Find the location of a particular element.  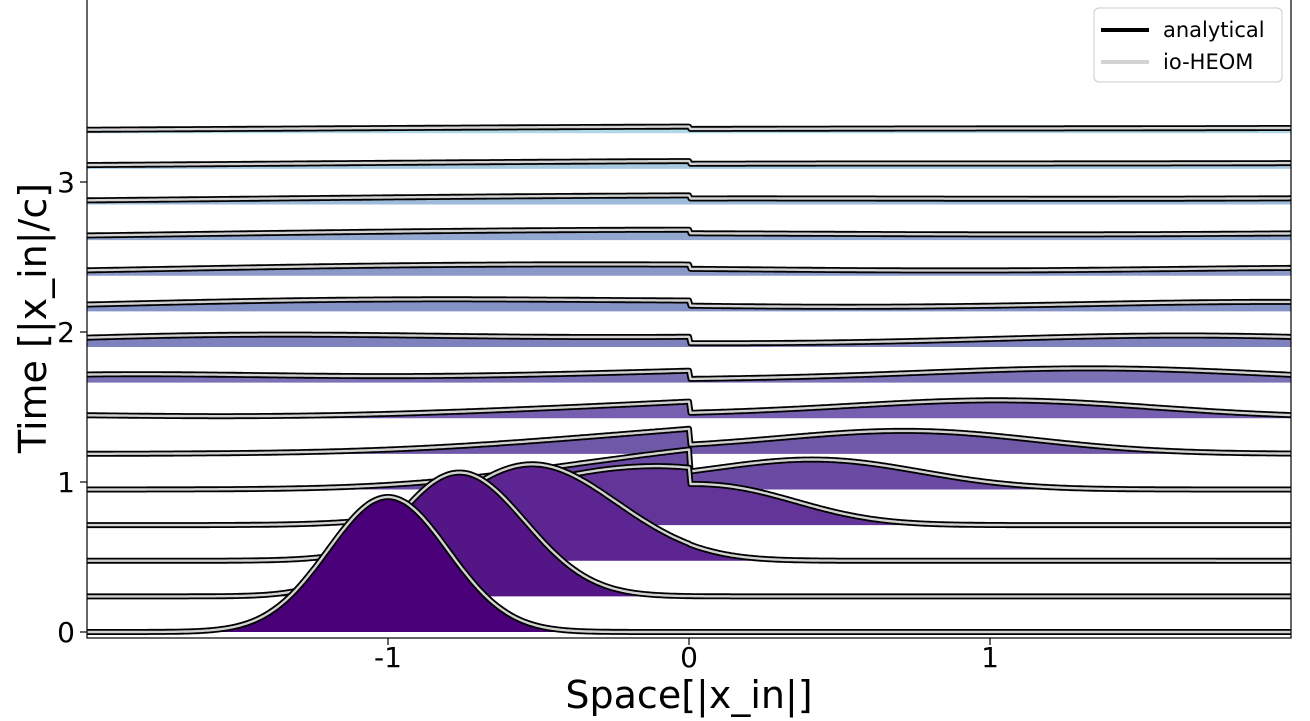

x-axis-label: Space[|x_in|] is located at coordinates (688, 695).